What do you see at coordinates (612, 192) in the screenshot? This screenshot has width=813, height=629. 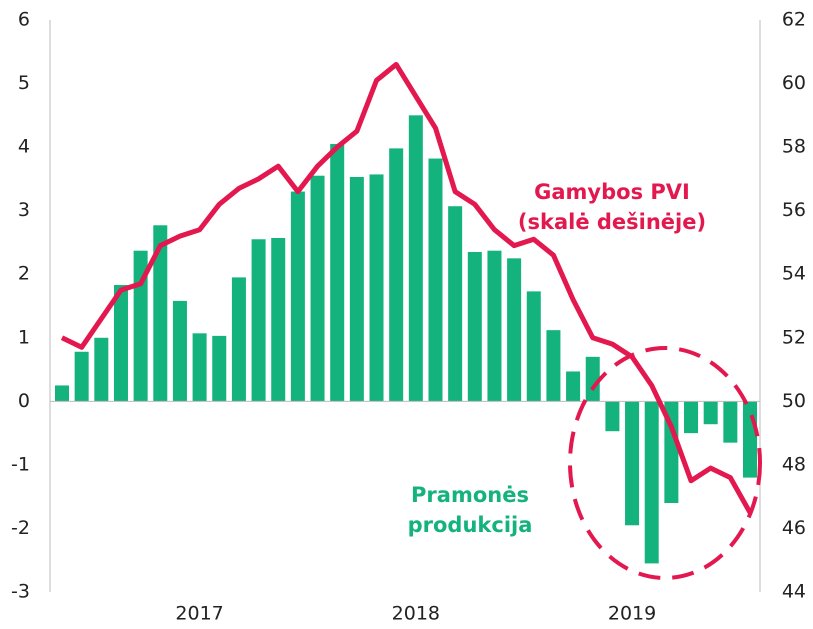 I see `annotation: Gamybos PVI` at bounding box center [612, 192].